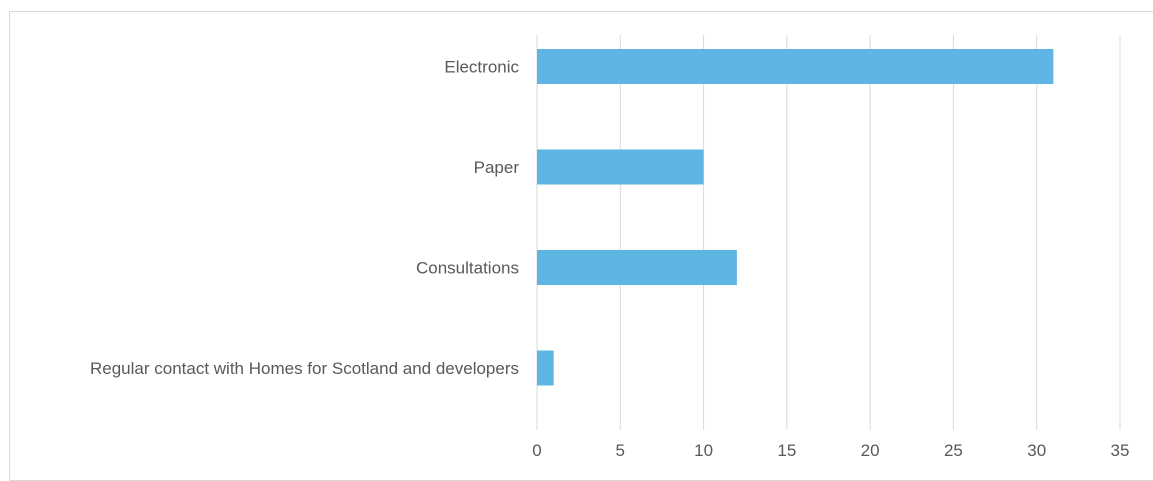 The height and width of the screenshot is (481, 1153). Describe the element at coordinates (786, 450) in the screenshot. I see `x-tick-label: 15` at that location.